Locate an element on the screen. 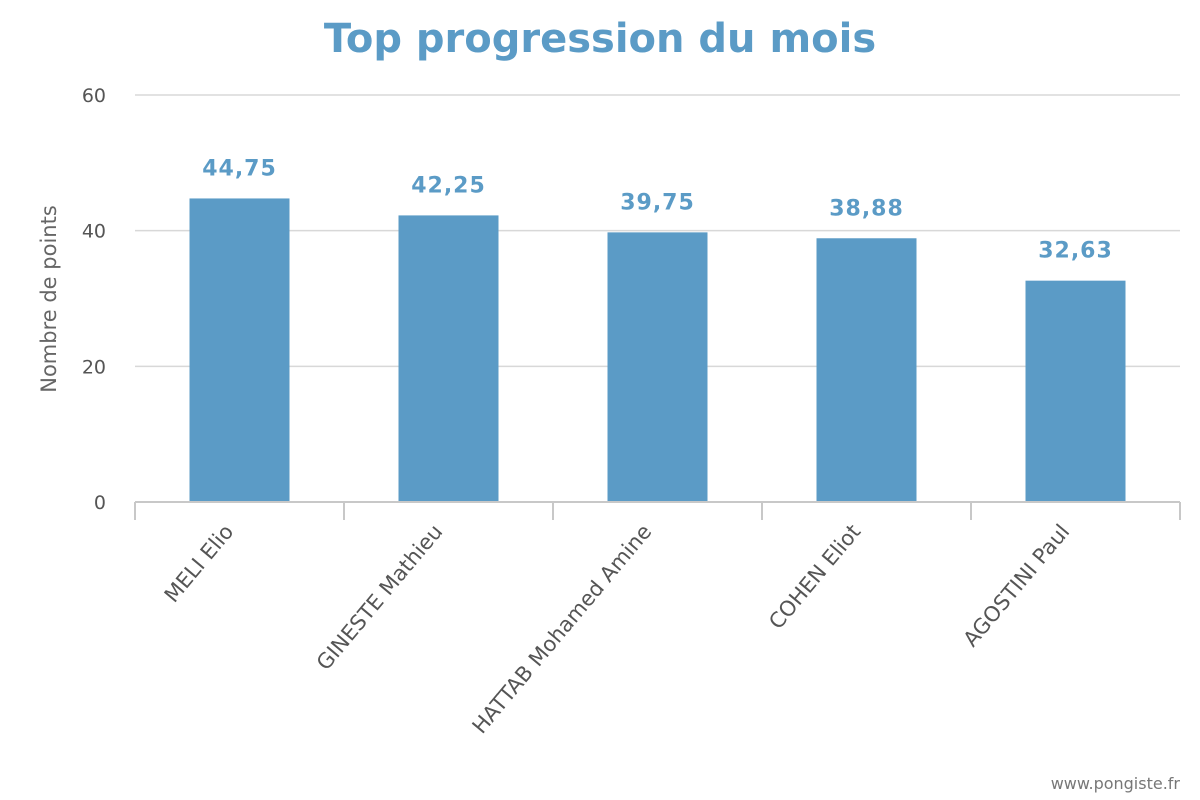  value-labels: 44,75 42,25 39,75 38,88 32,63 is located at coordinates (657, 210).